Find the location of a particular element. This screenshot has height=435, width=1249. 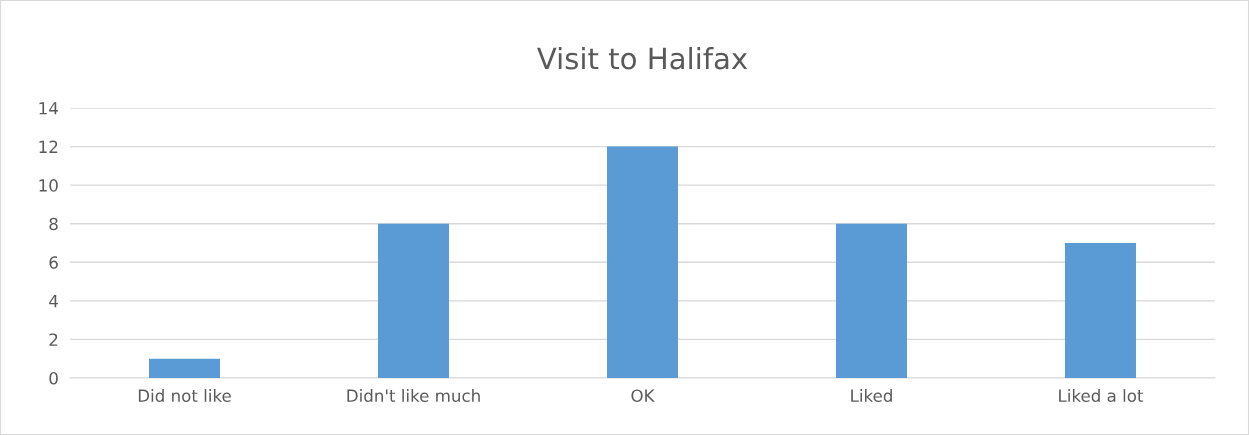

y-tick-label: 4 is located at coordinates (53, 301).